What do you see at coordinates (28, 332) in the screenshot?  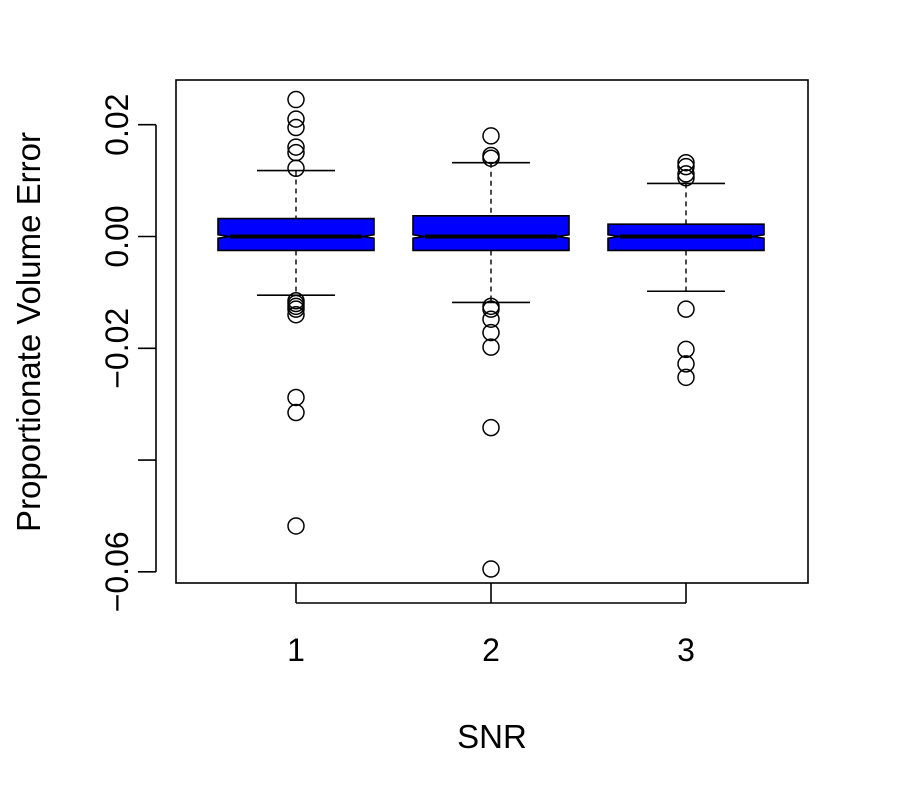 I see `y-axis-title: Proportionate Volume Error` at bounding box center [28, 332].